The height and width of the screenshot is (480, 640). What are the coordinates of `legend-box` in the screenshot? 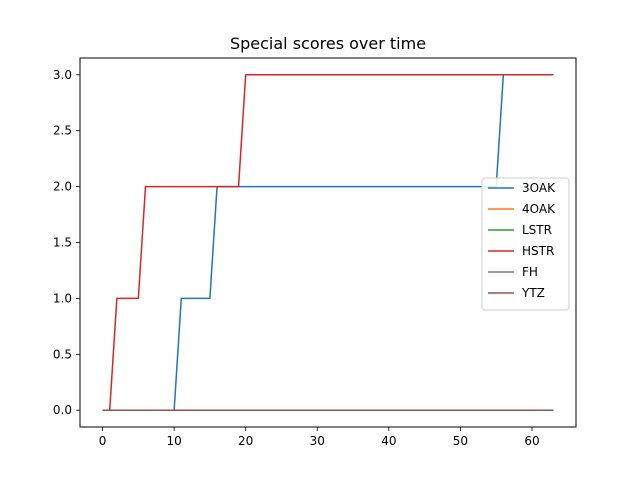 It's located at (525, 244).